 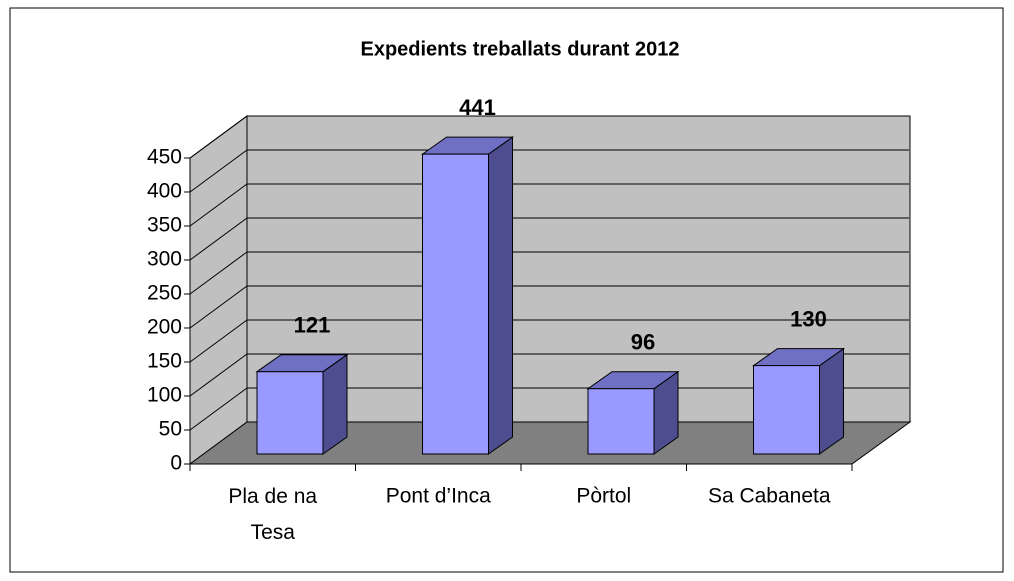 What do you see at coordinates (164, 157) in the screenshot?
I see `y-tick-label: 450` at bounding box center [164, 157].